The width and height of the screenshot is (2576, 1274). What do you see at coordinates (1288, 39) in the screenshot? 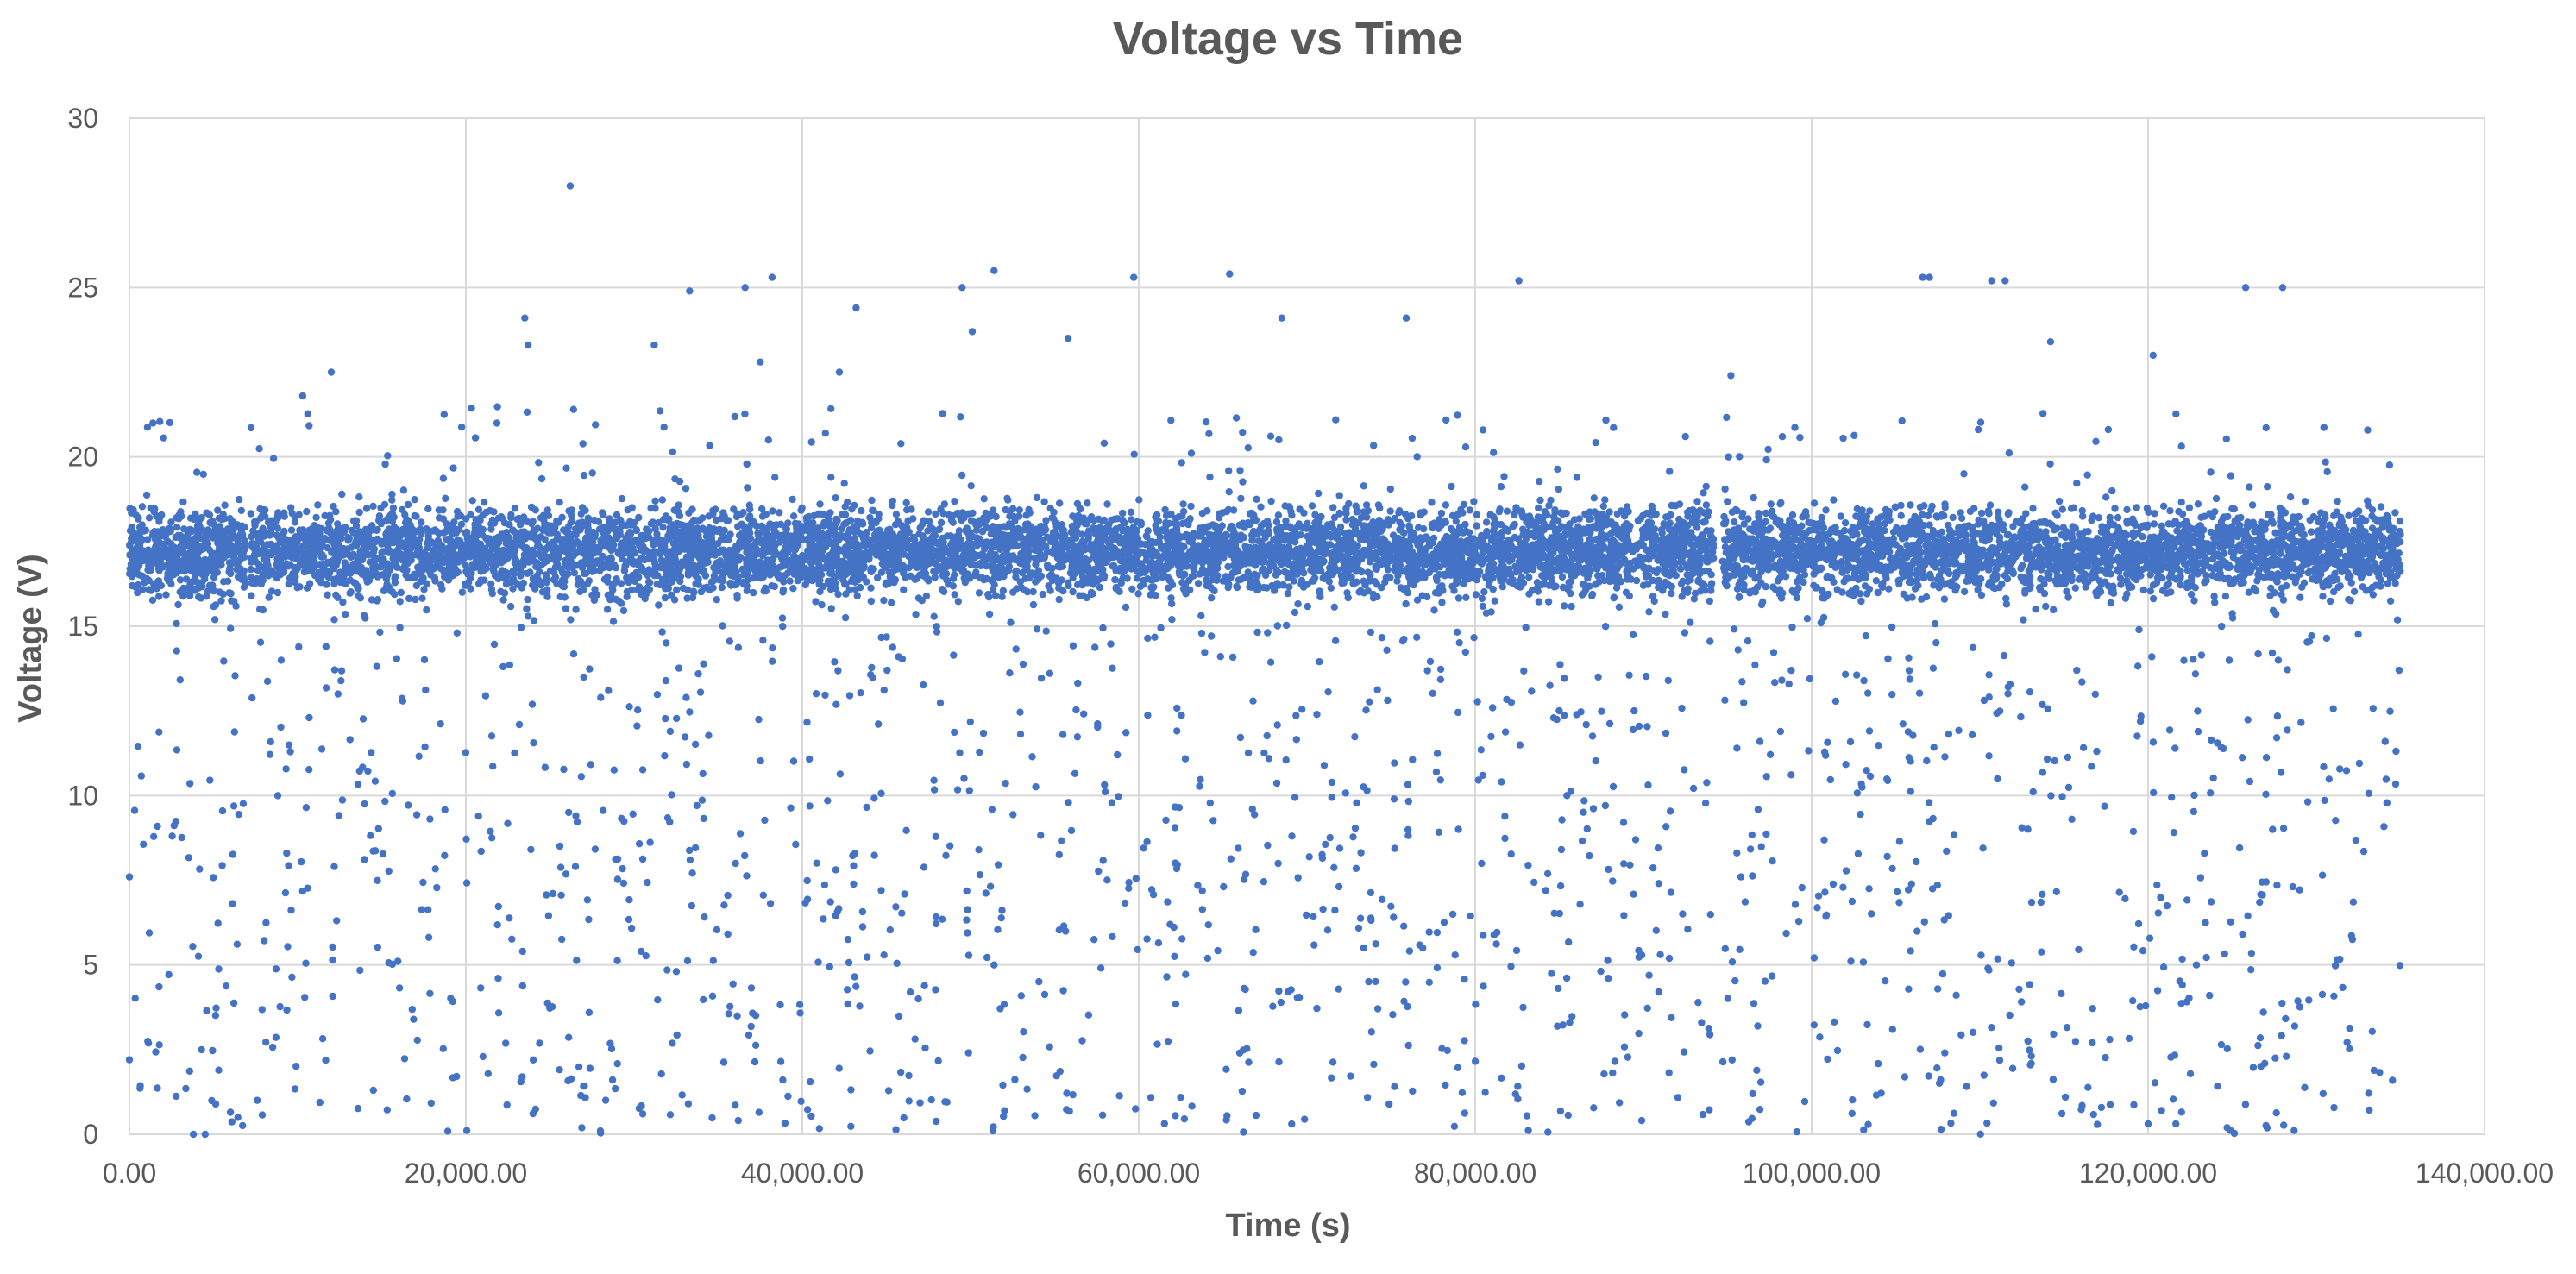
I see `chart-title: Voltage vs Time` at bounding box center [1288, 39].